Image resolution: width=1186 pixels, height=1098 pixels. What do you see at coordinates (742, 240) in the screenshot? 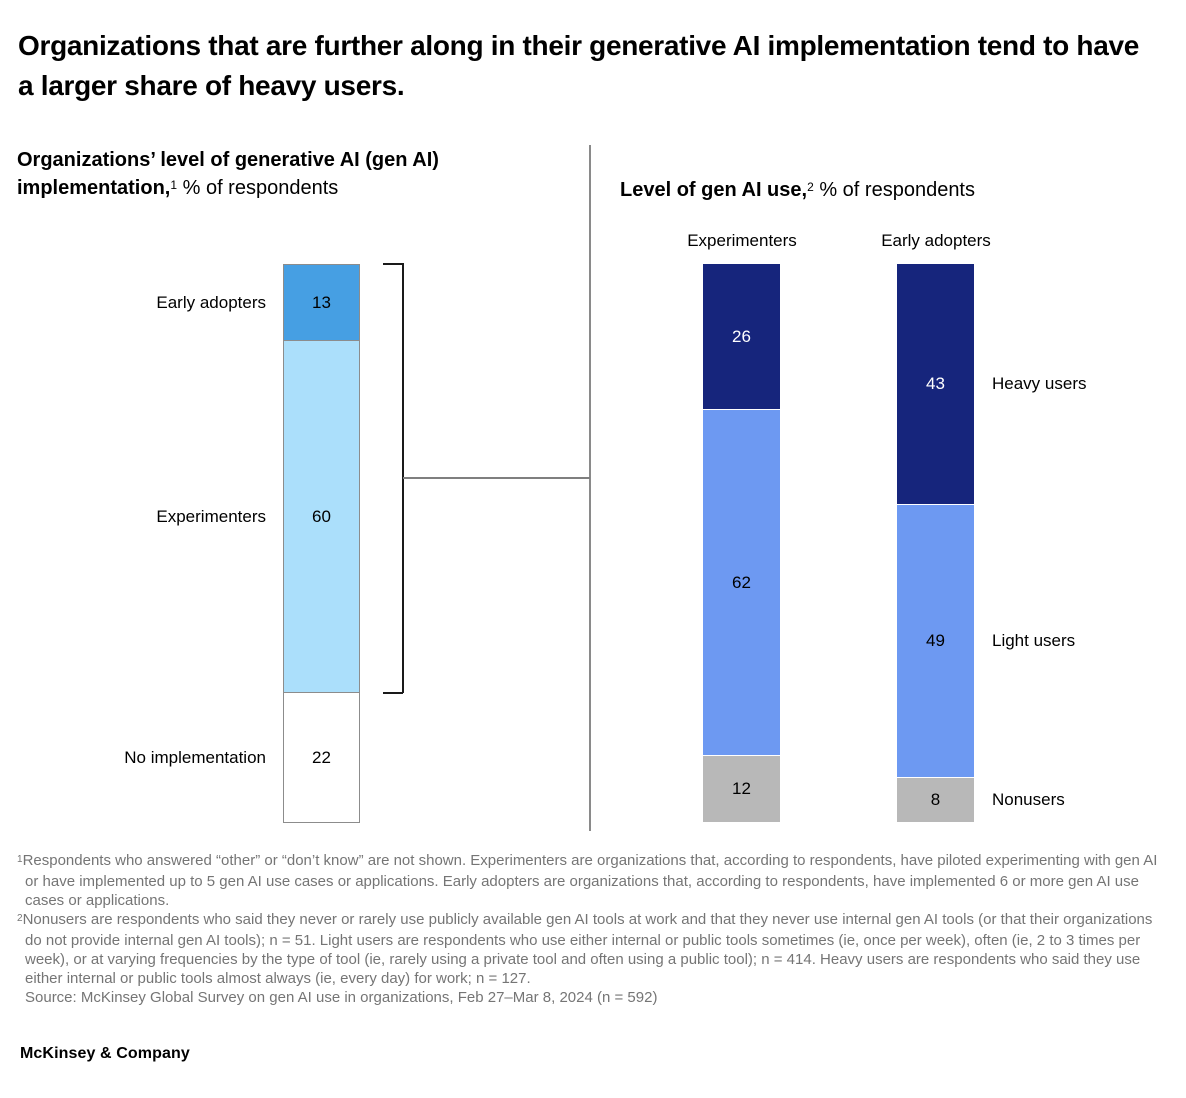
I see `column-header-experimenters: Experimenters` at bounding box center [742, 240].